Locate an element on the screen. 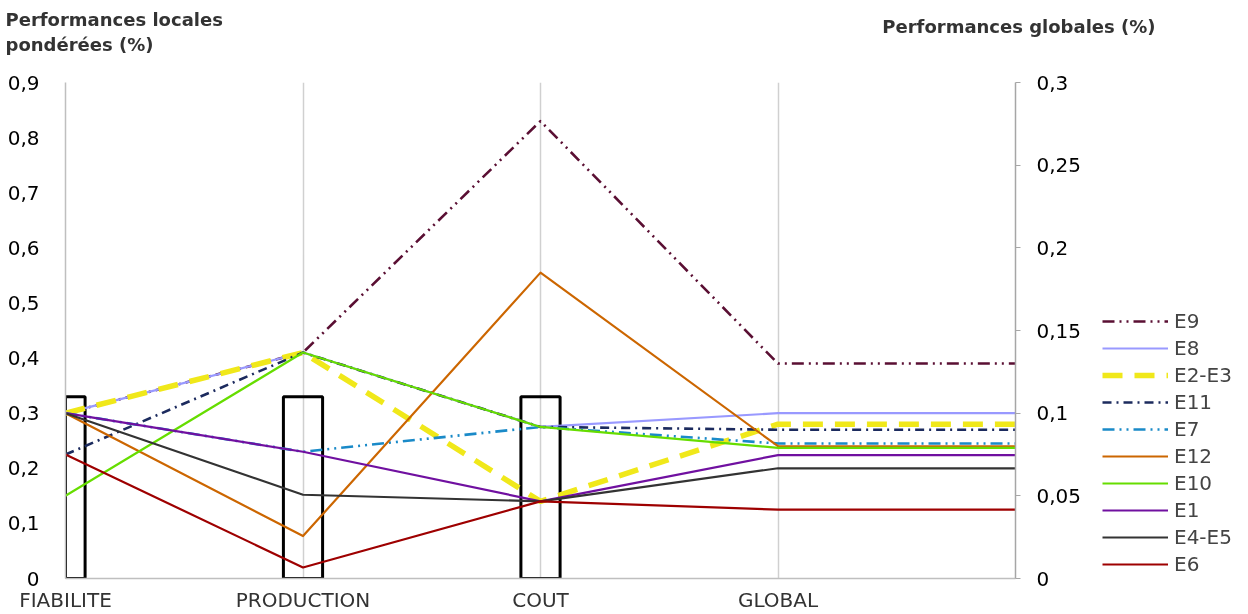 The height and width of the screenshot is (614, 1248). y2-axis-title: Performances globales (%) is located at coordinates (1019, 26).